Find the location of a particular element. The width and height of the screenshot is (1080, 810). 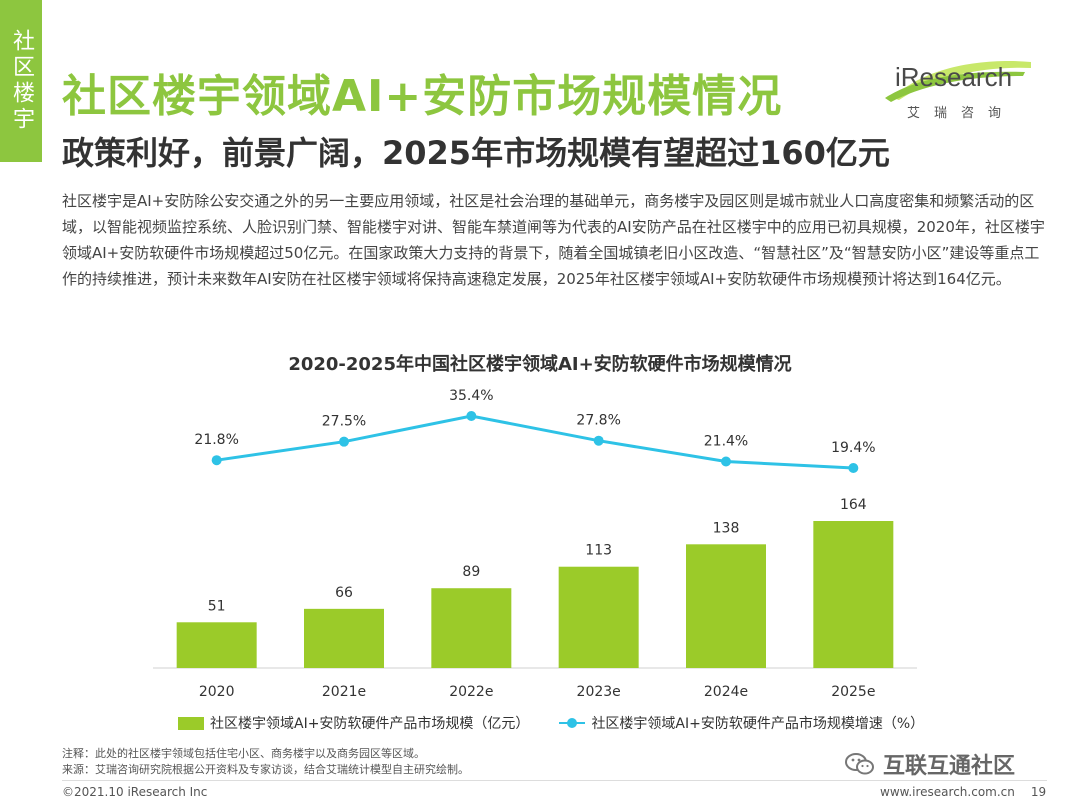

legend-bar-label: 社区楼宇领域AI+安防软硬件产品市场规模（亿元） is located at coordinates (370, 724).